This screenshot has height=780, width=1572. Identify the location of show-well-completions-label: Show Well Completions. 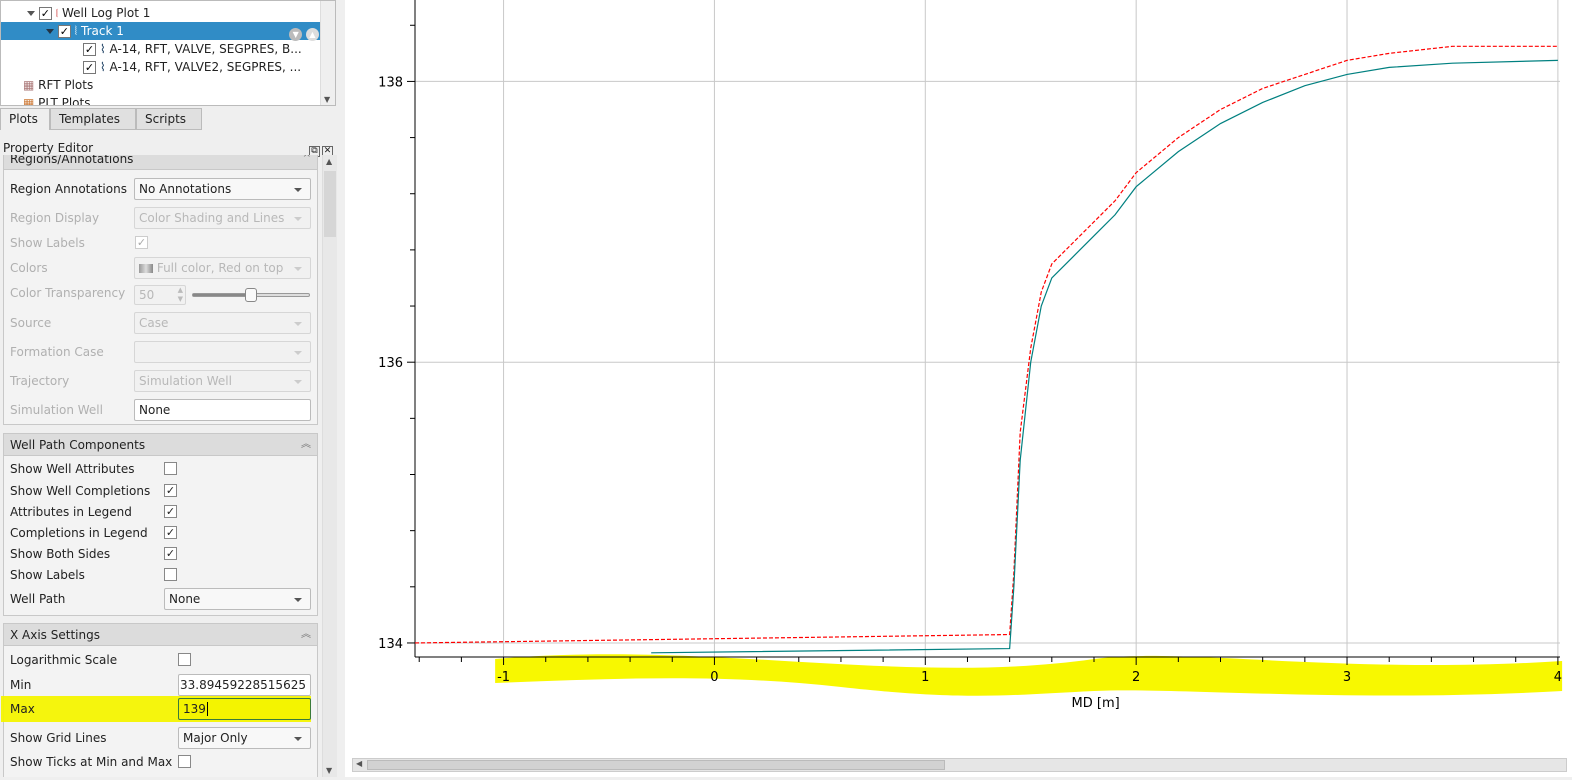
(80, 491).